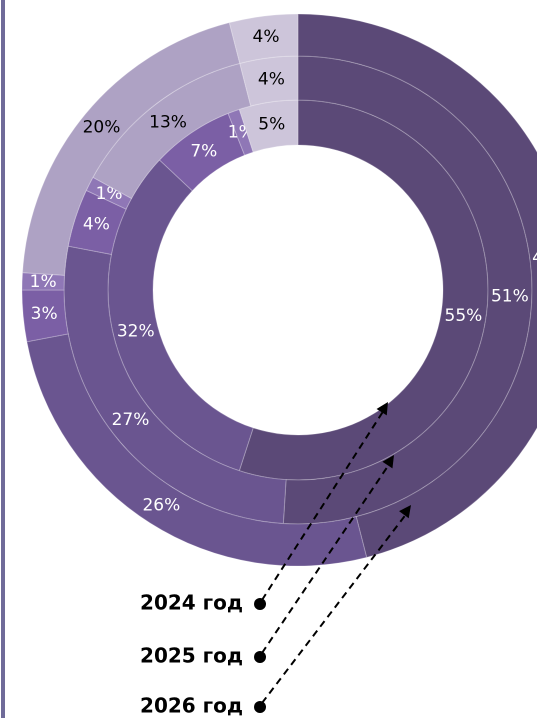 Image resolution: width=537 pixels, height=718 pixels. I want to click on value-label: 7%, so click(203, 151).